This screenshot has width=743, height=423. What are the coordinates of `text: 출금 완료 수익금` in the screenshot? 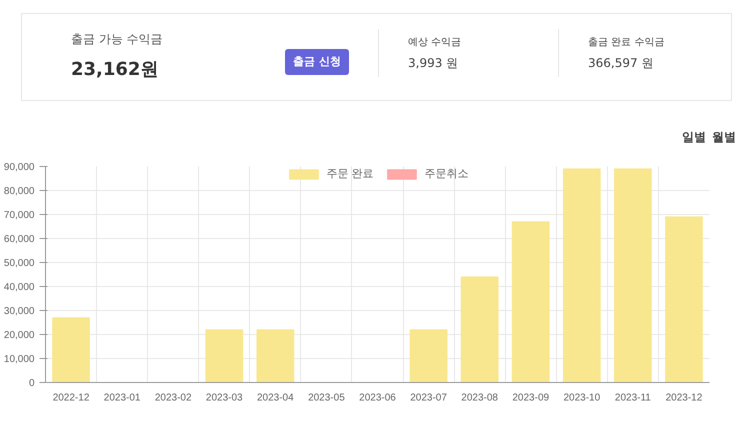 It's located at (626, 43).